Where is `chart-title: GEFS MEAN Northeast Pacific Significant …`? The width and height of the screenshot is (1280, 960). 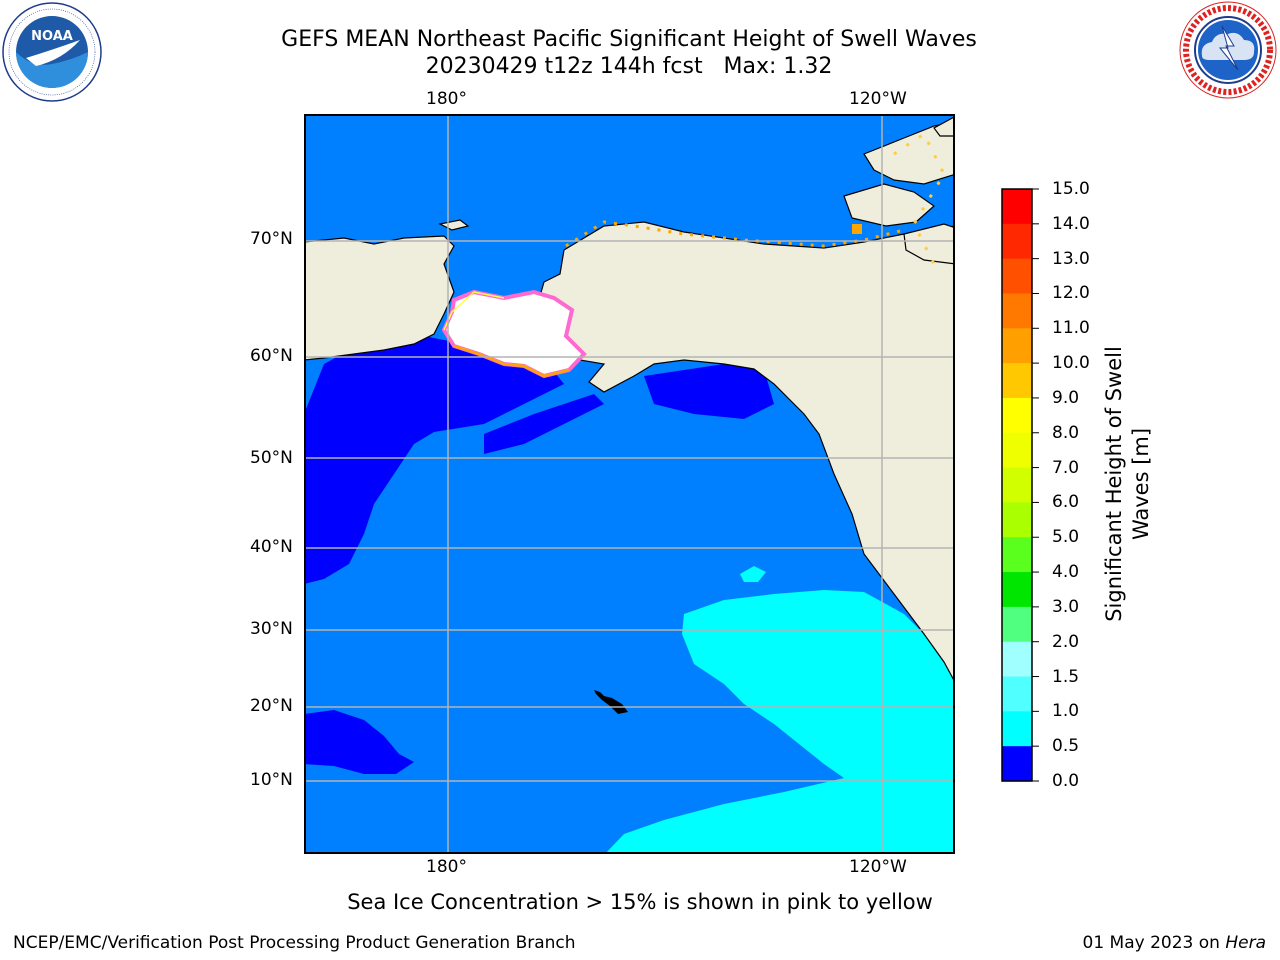 chart-title: GEFS MEAN Northeast Pacific Significant … is located at coordinates (629, 39).